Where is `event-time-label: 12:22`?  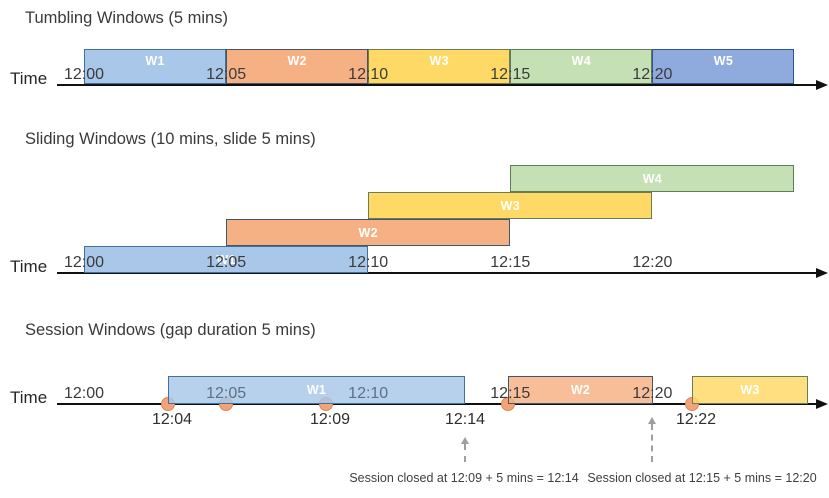
event-time-label: 12:22 is located at coordinates (696, 419).